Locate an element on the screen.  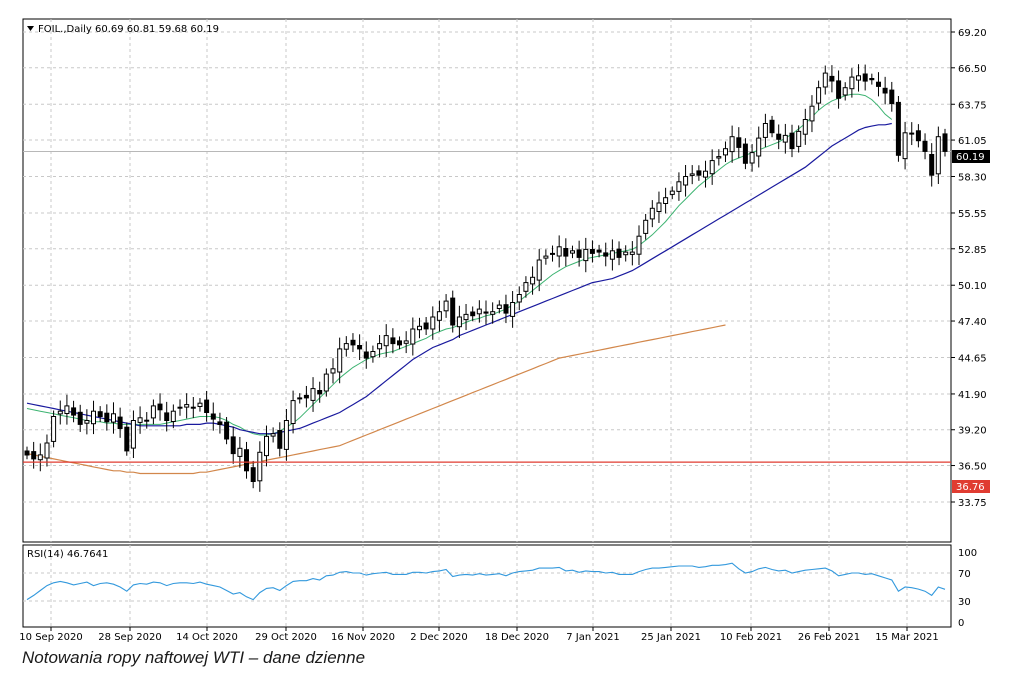
y-tick-label: 69.20 is located at coordinates (972, 33).